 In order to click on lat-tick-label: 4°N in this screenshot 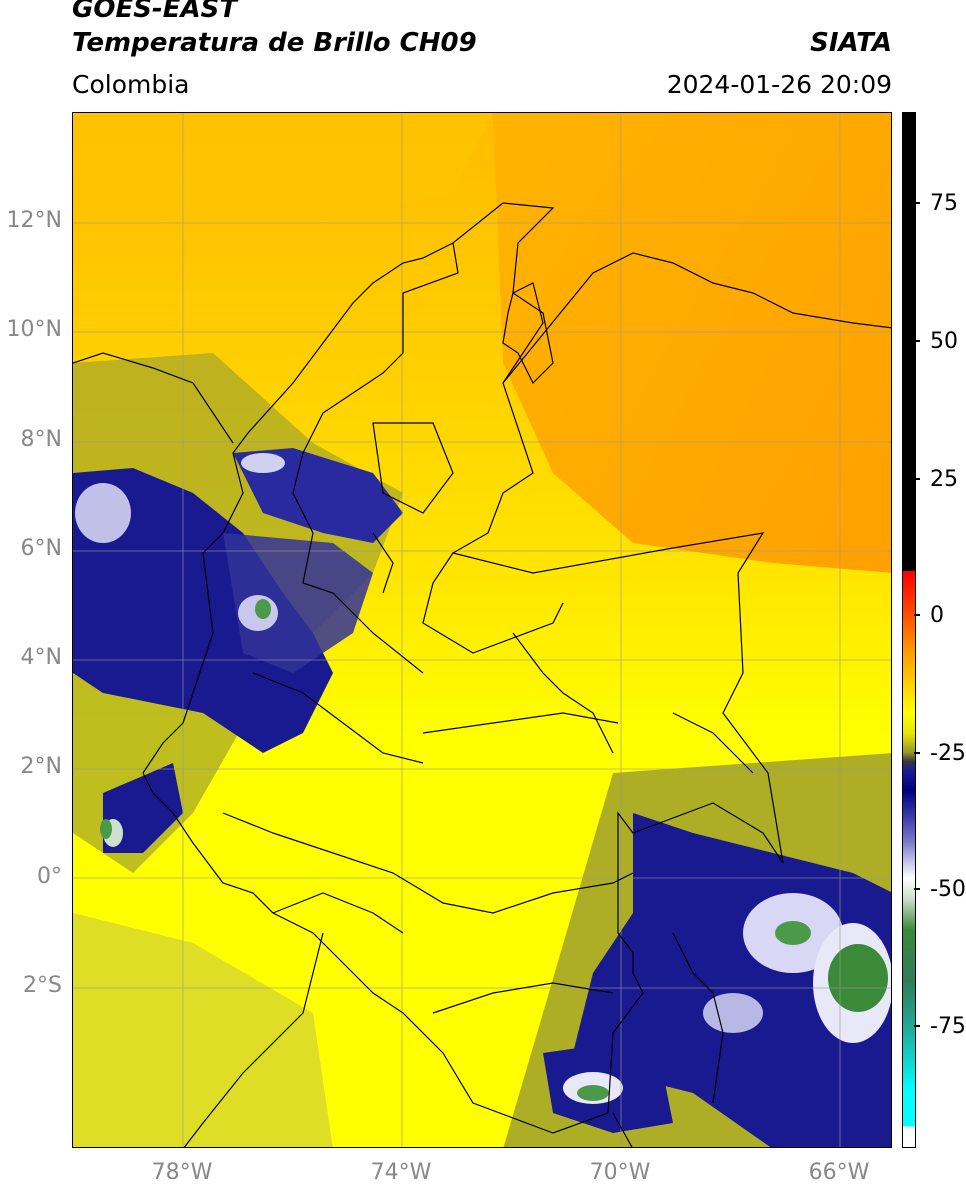, I will do `click(41, 657)`.